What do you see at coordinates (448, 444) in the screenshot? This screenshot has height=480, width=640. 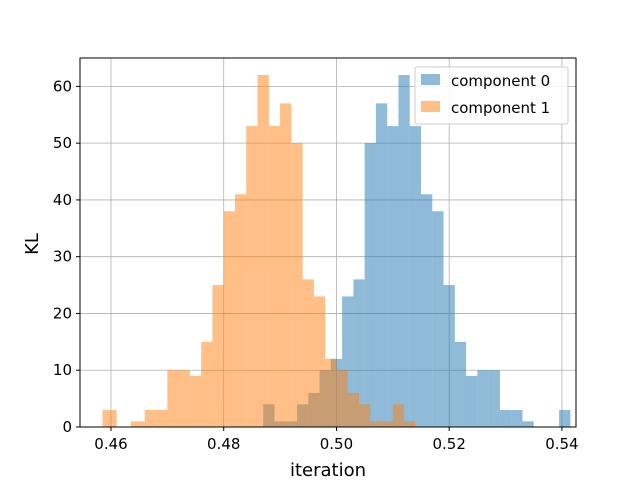 I see `x-tick-label: 0.52` at bounding box center [448, 444].